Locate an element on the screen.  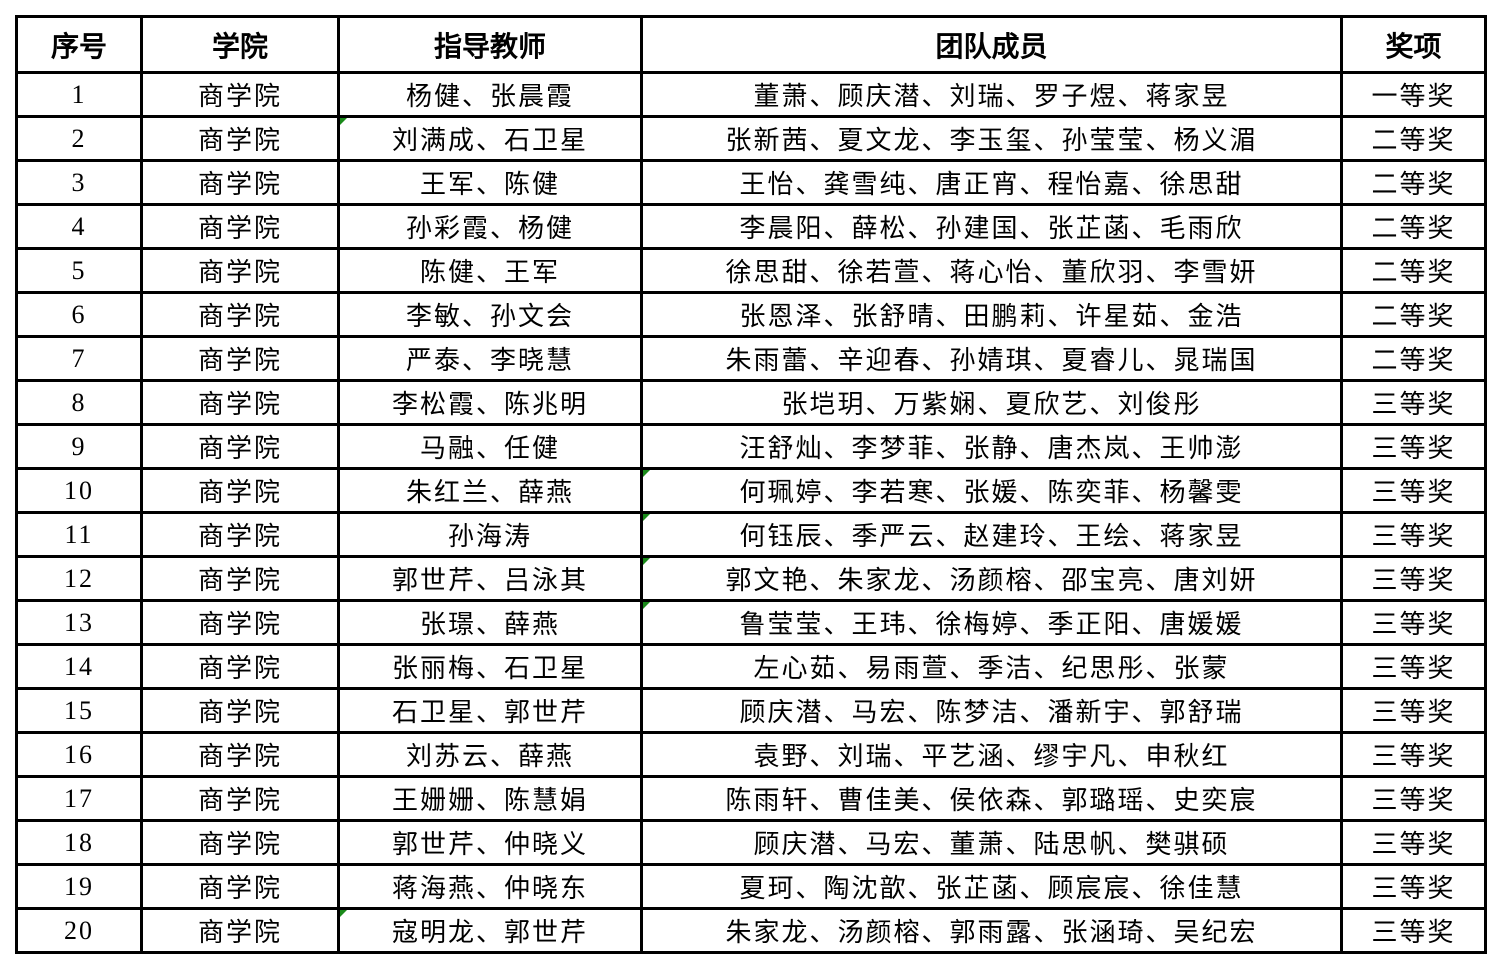
teachers-cell: 陈健、王军 is located at coordinates (490, 270).